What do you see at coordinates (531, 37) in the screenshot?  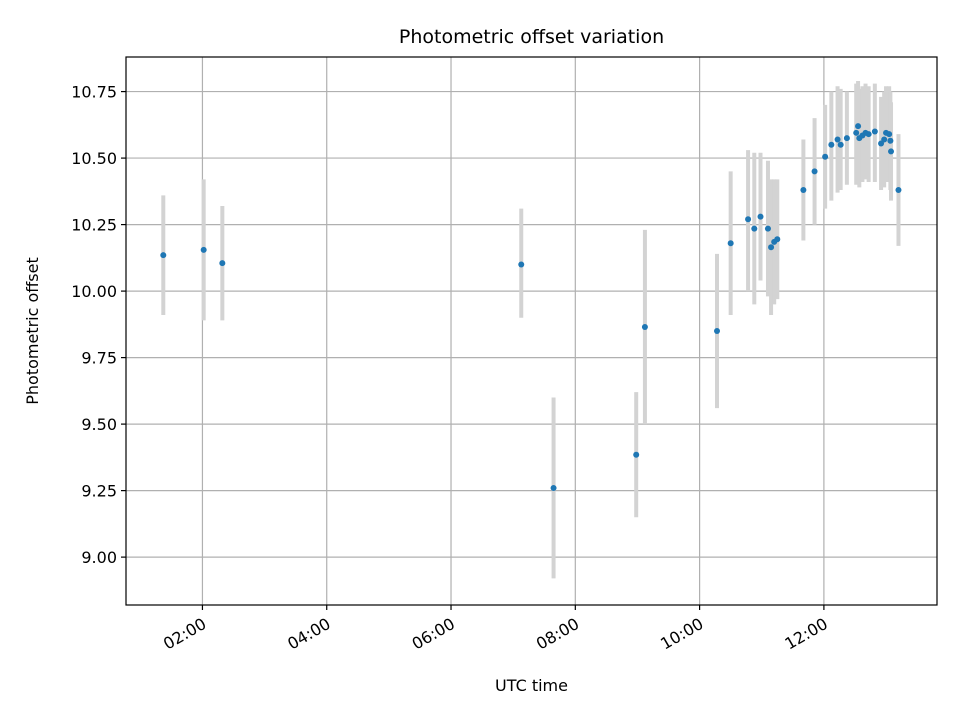 I see `chart-title: Photometric offset variation` at bounding box center [531, 37].